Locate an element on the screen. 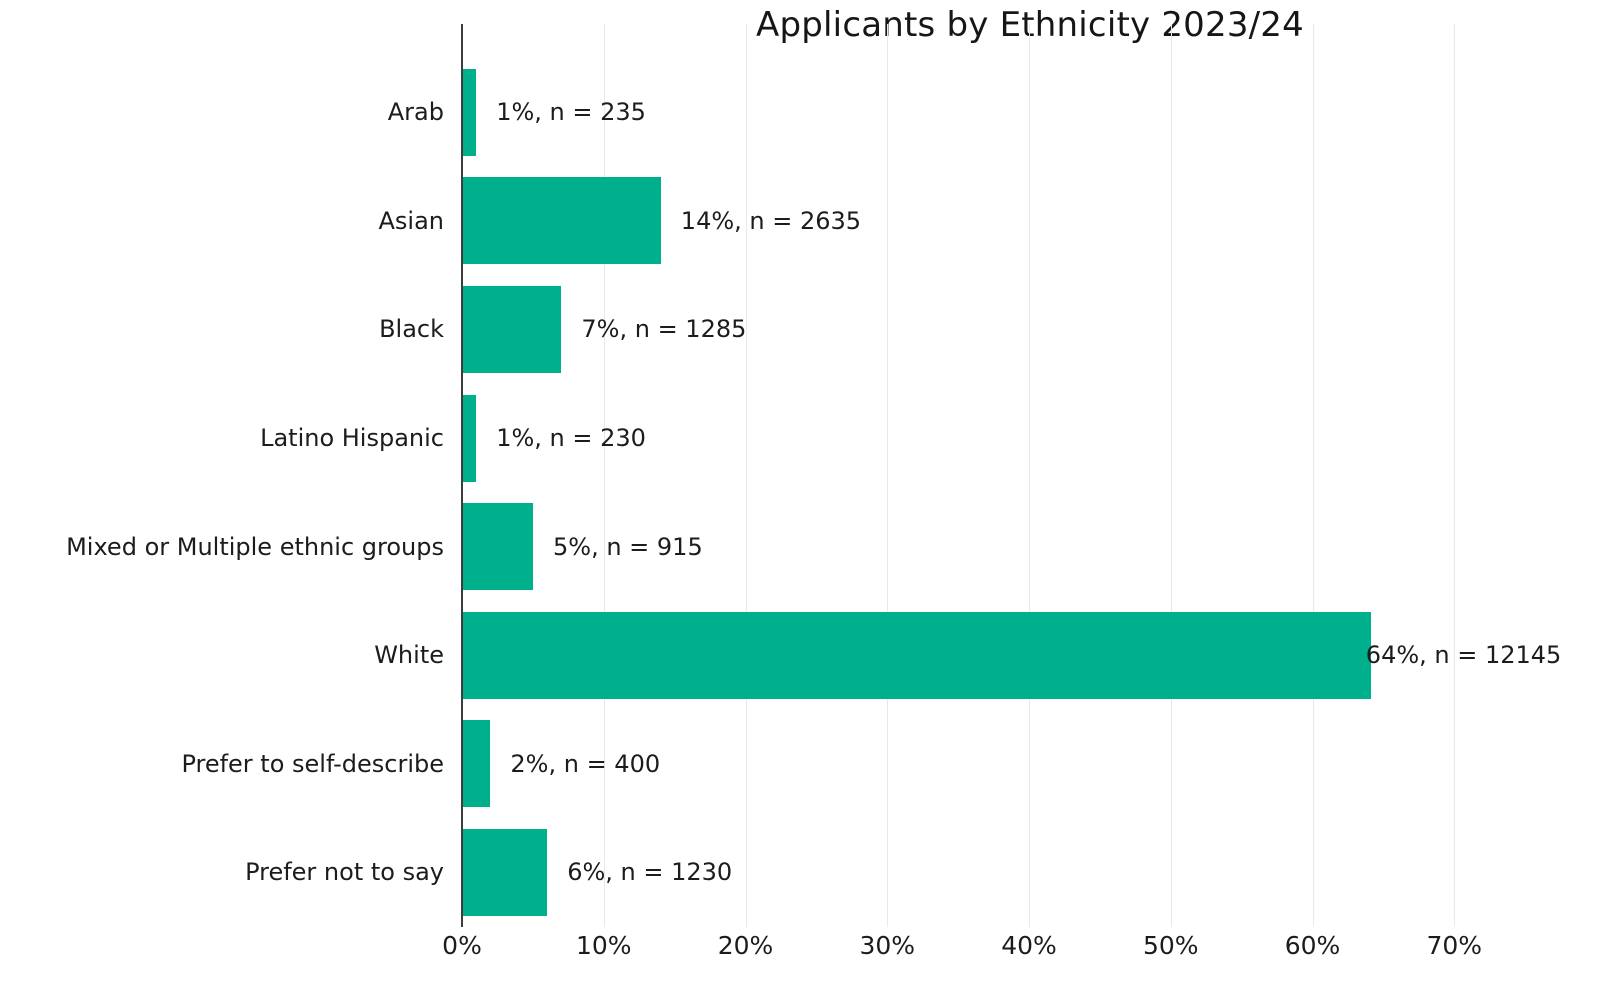 The image size is (1598, 998). bar-track: 7%, n = 1285 is located at coordinates (1030, 329).